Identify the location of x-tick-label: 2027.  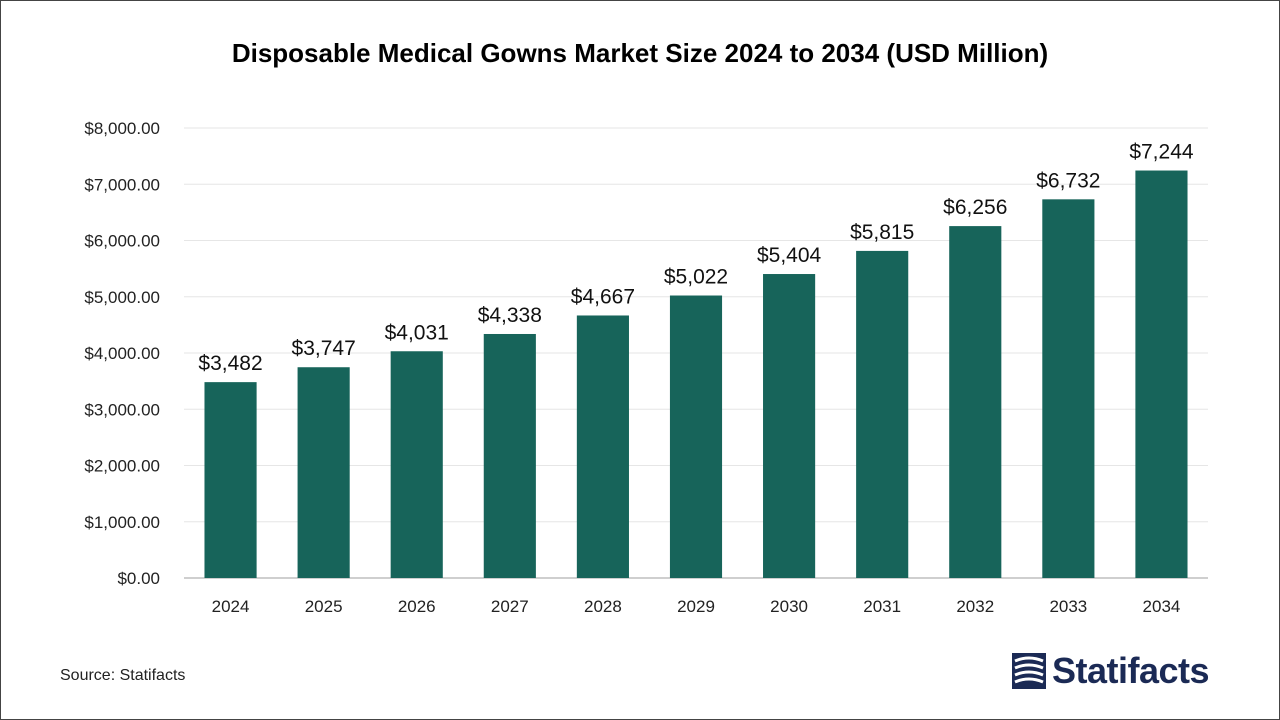
(510, 606).